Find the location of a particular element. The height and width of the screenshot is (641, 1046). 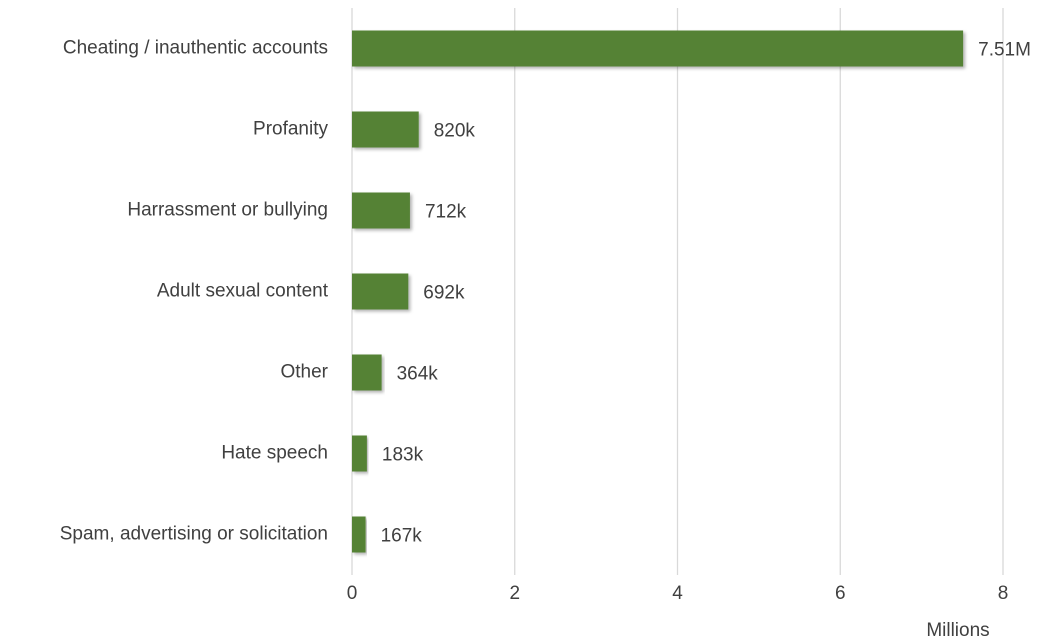

x-tick-label: 0 is located at coordinates (352, 593).